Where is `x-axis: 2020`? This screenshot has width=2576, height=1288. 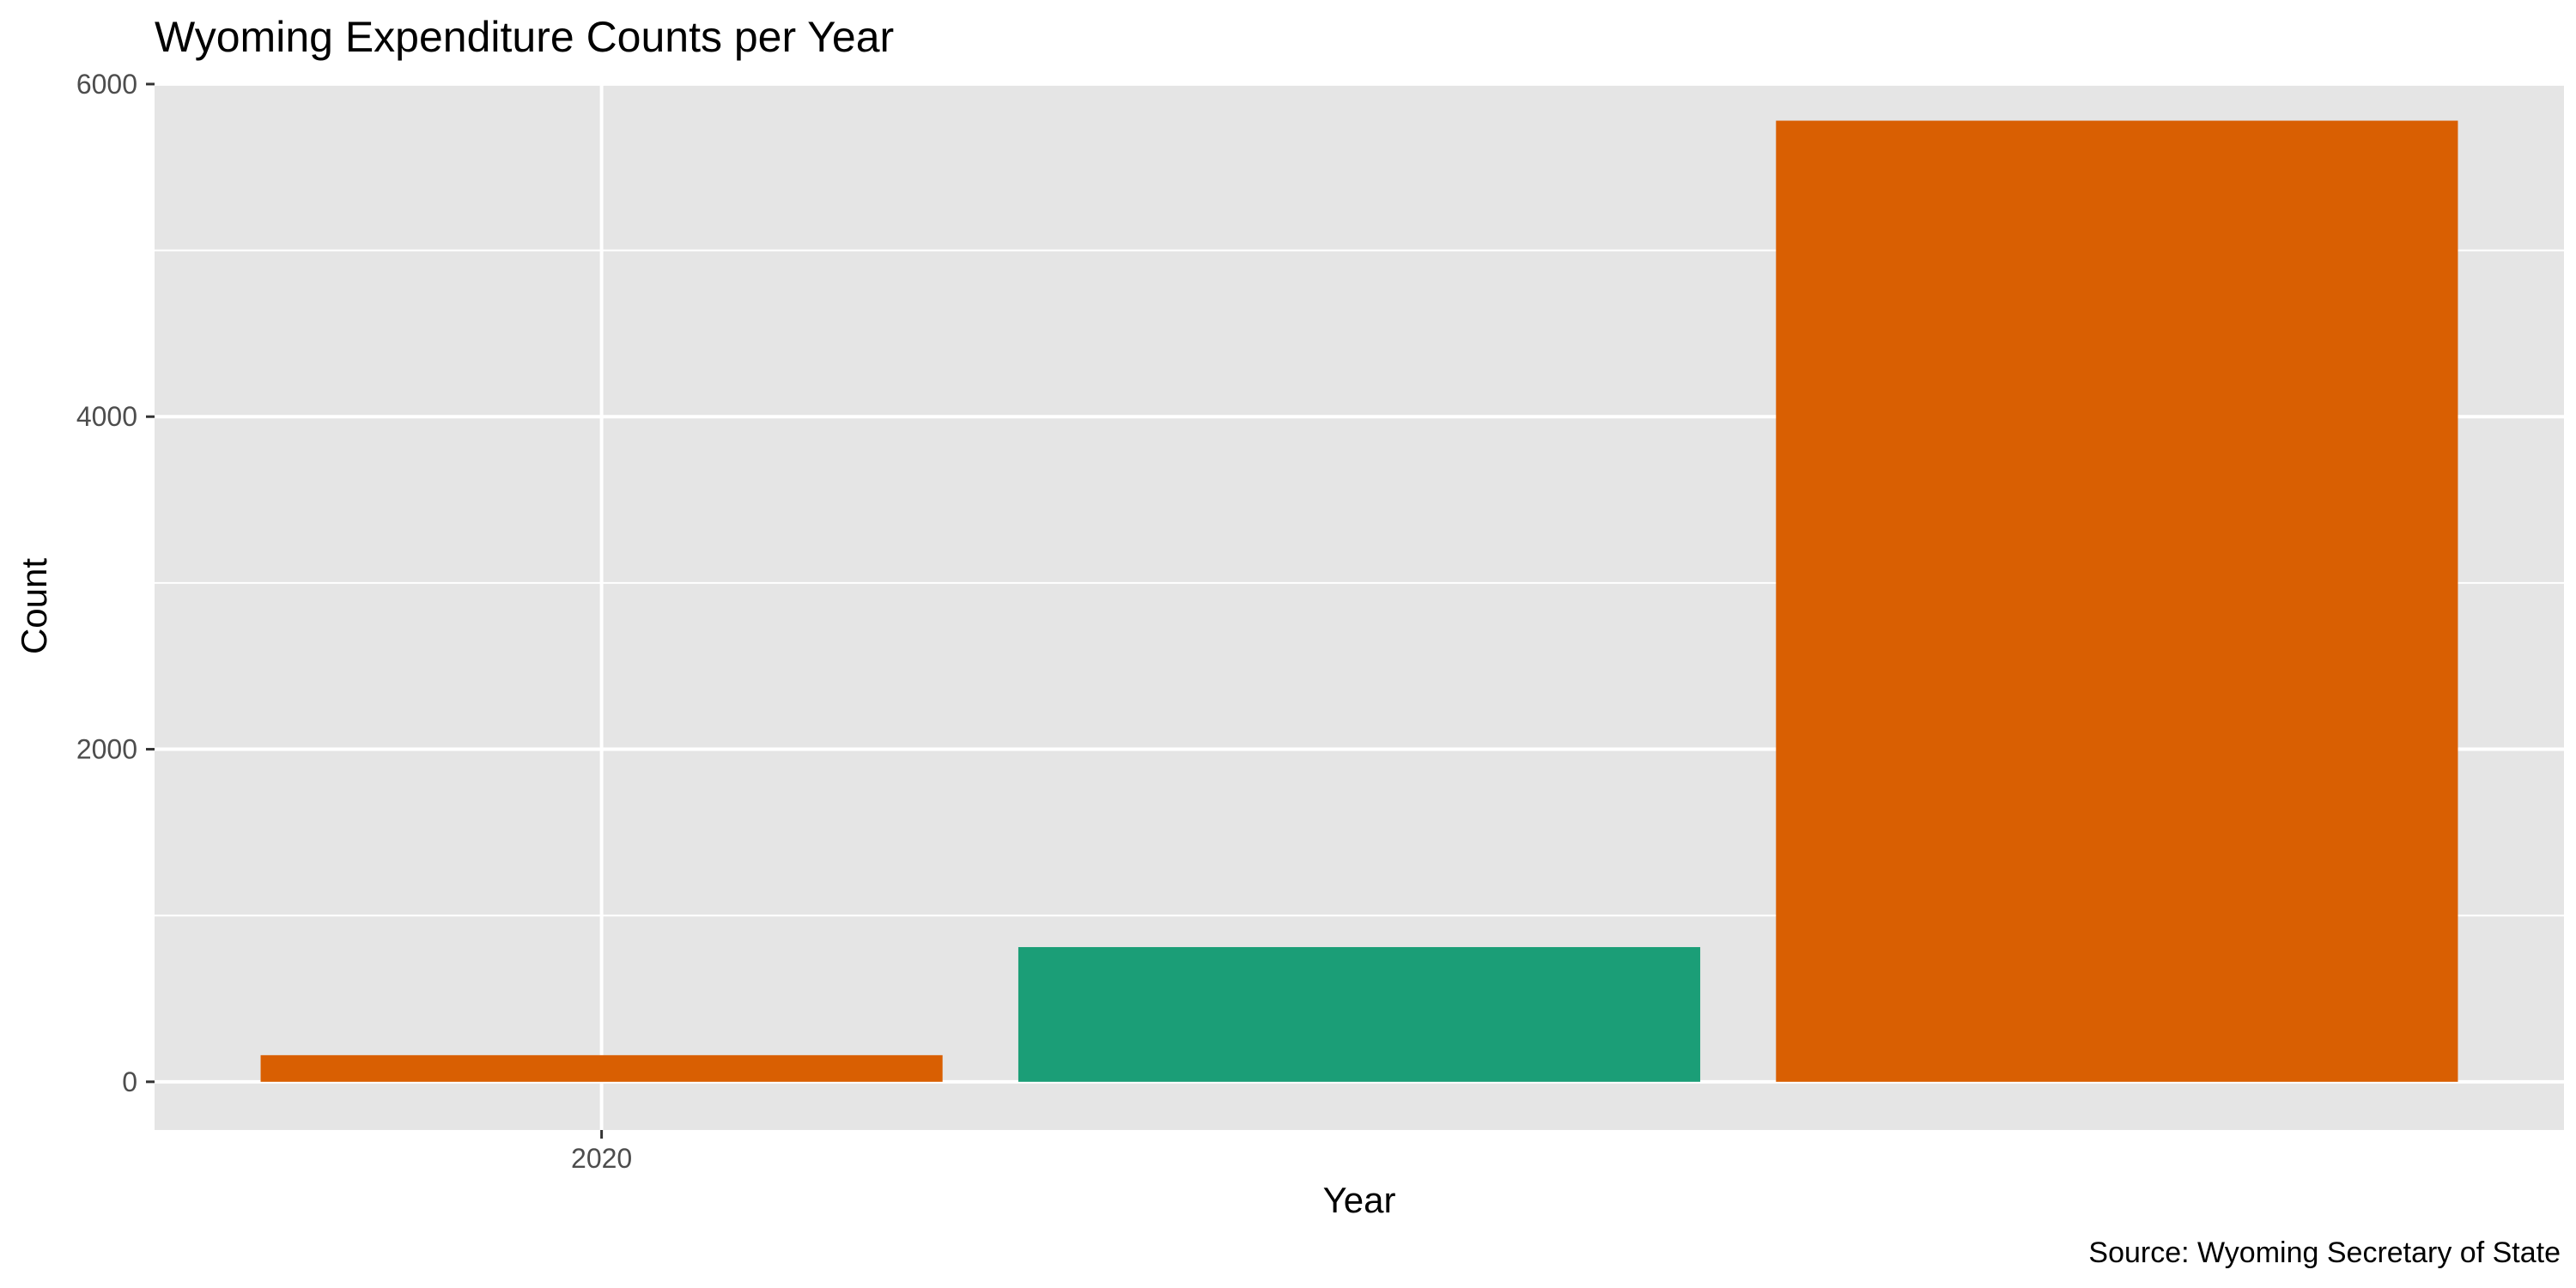
x-axis: 2020 is located at coordinates (601, 1152).